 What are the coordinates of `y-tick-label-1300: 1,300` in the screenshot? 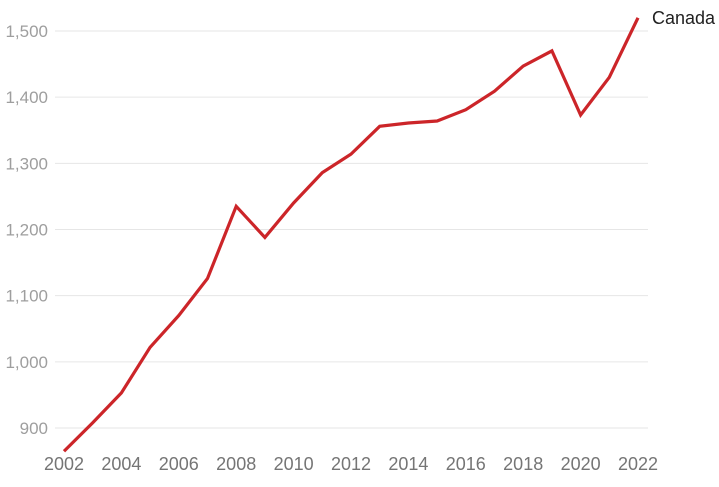 It's located at (26, 163).